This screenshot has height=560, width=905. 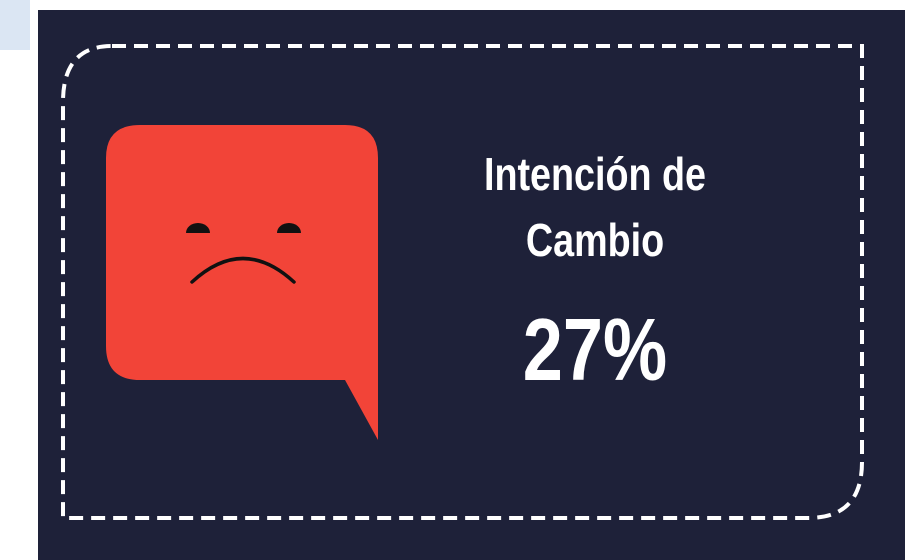 I want to click on frown, so click(x=243, y=270).